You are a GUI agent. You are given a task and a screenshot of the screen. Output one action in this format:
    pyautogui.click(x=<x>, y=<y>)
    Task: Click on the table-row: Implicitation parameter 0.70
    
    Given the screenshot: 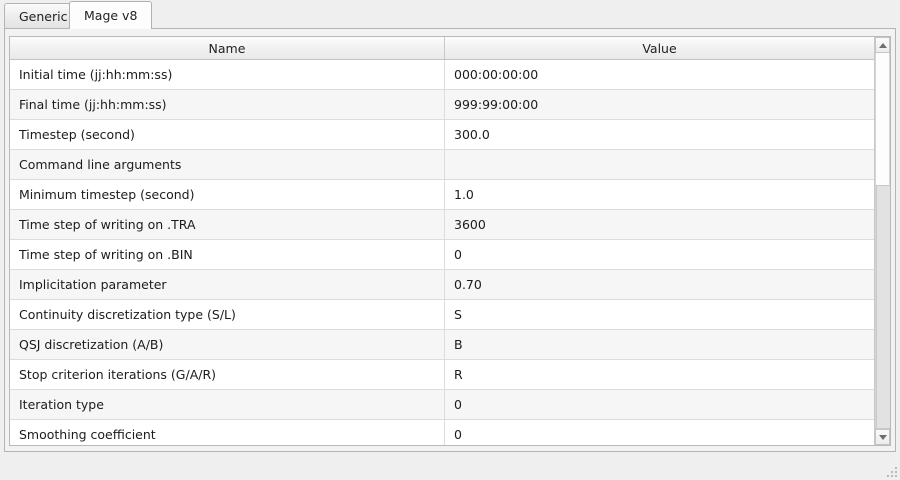 What is the action you would take?
    pyautogui.click(x=442, y=285)
    